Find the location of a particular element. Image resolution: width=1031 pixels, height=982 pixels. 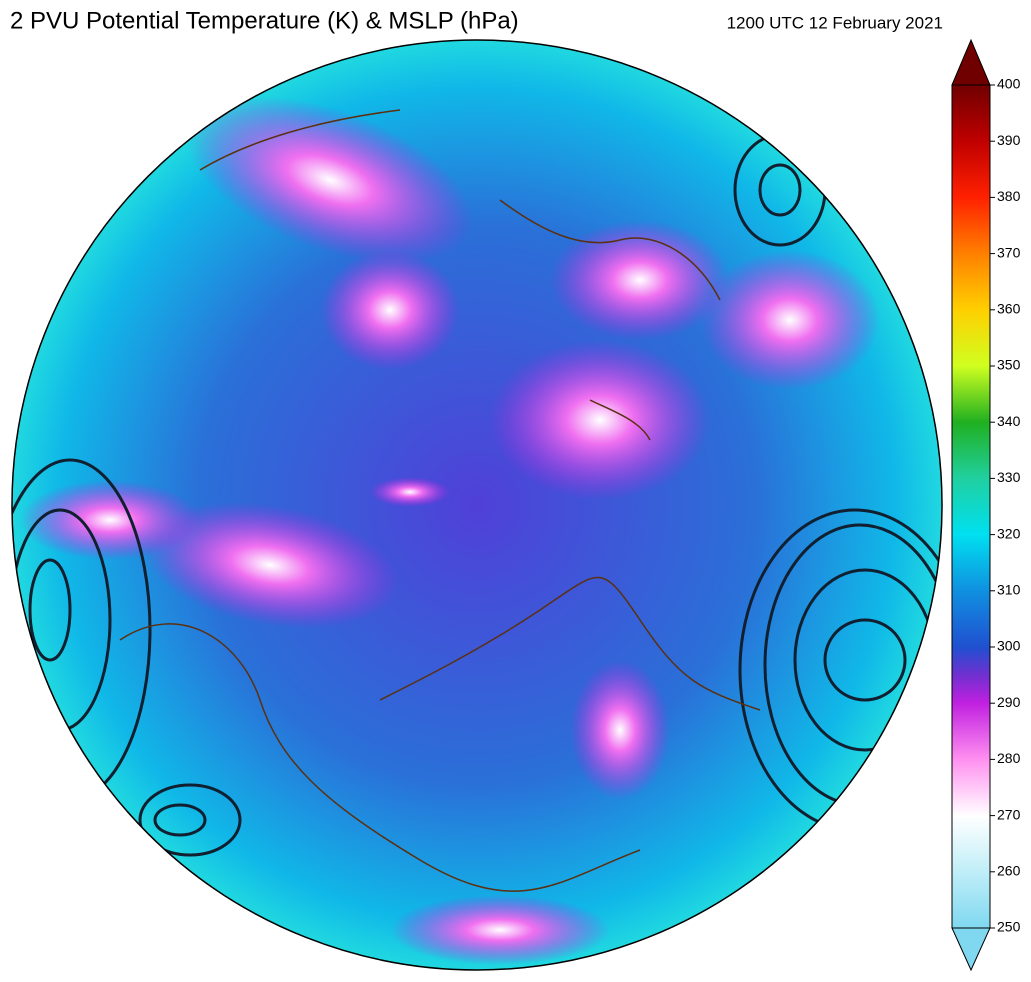

colorbar-tick-label: 370 is located at coordinates (1009, 252).